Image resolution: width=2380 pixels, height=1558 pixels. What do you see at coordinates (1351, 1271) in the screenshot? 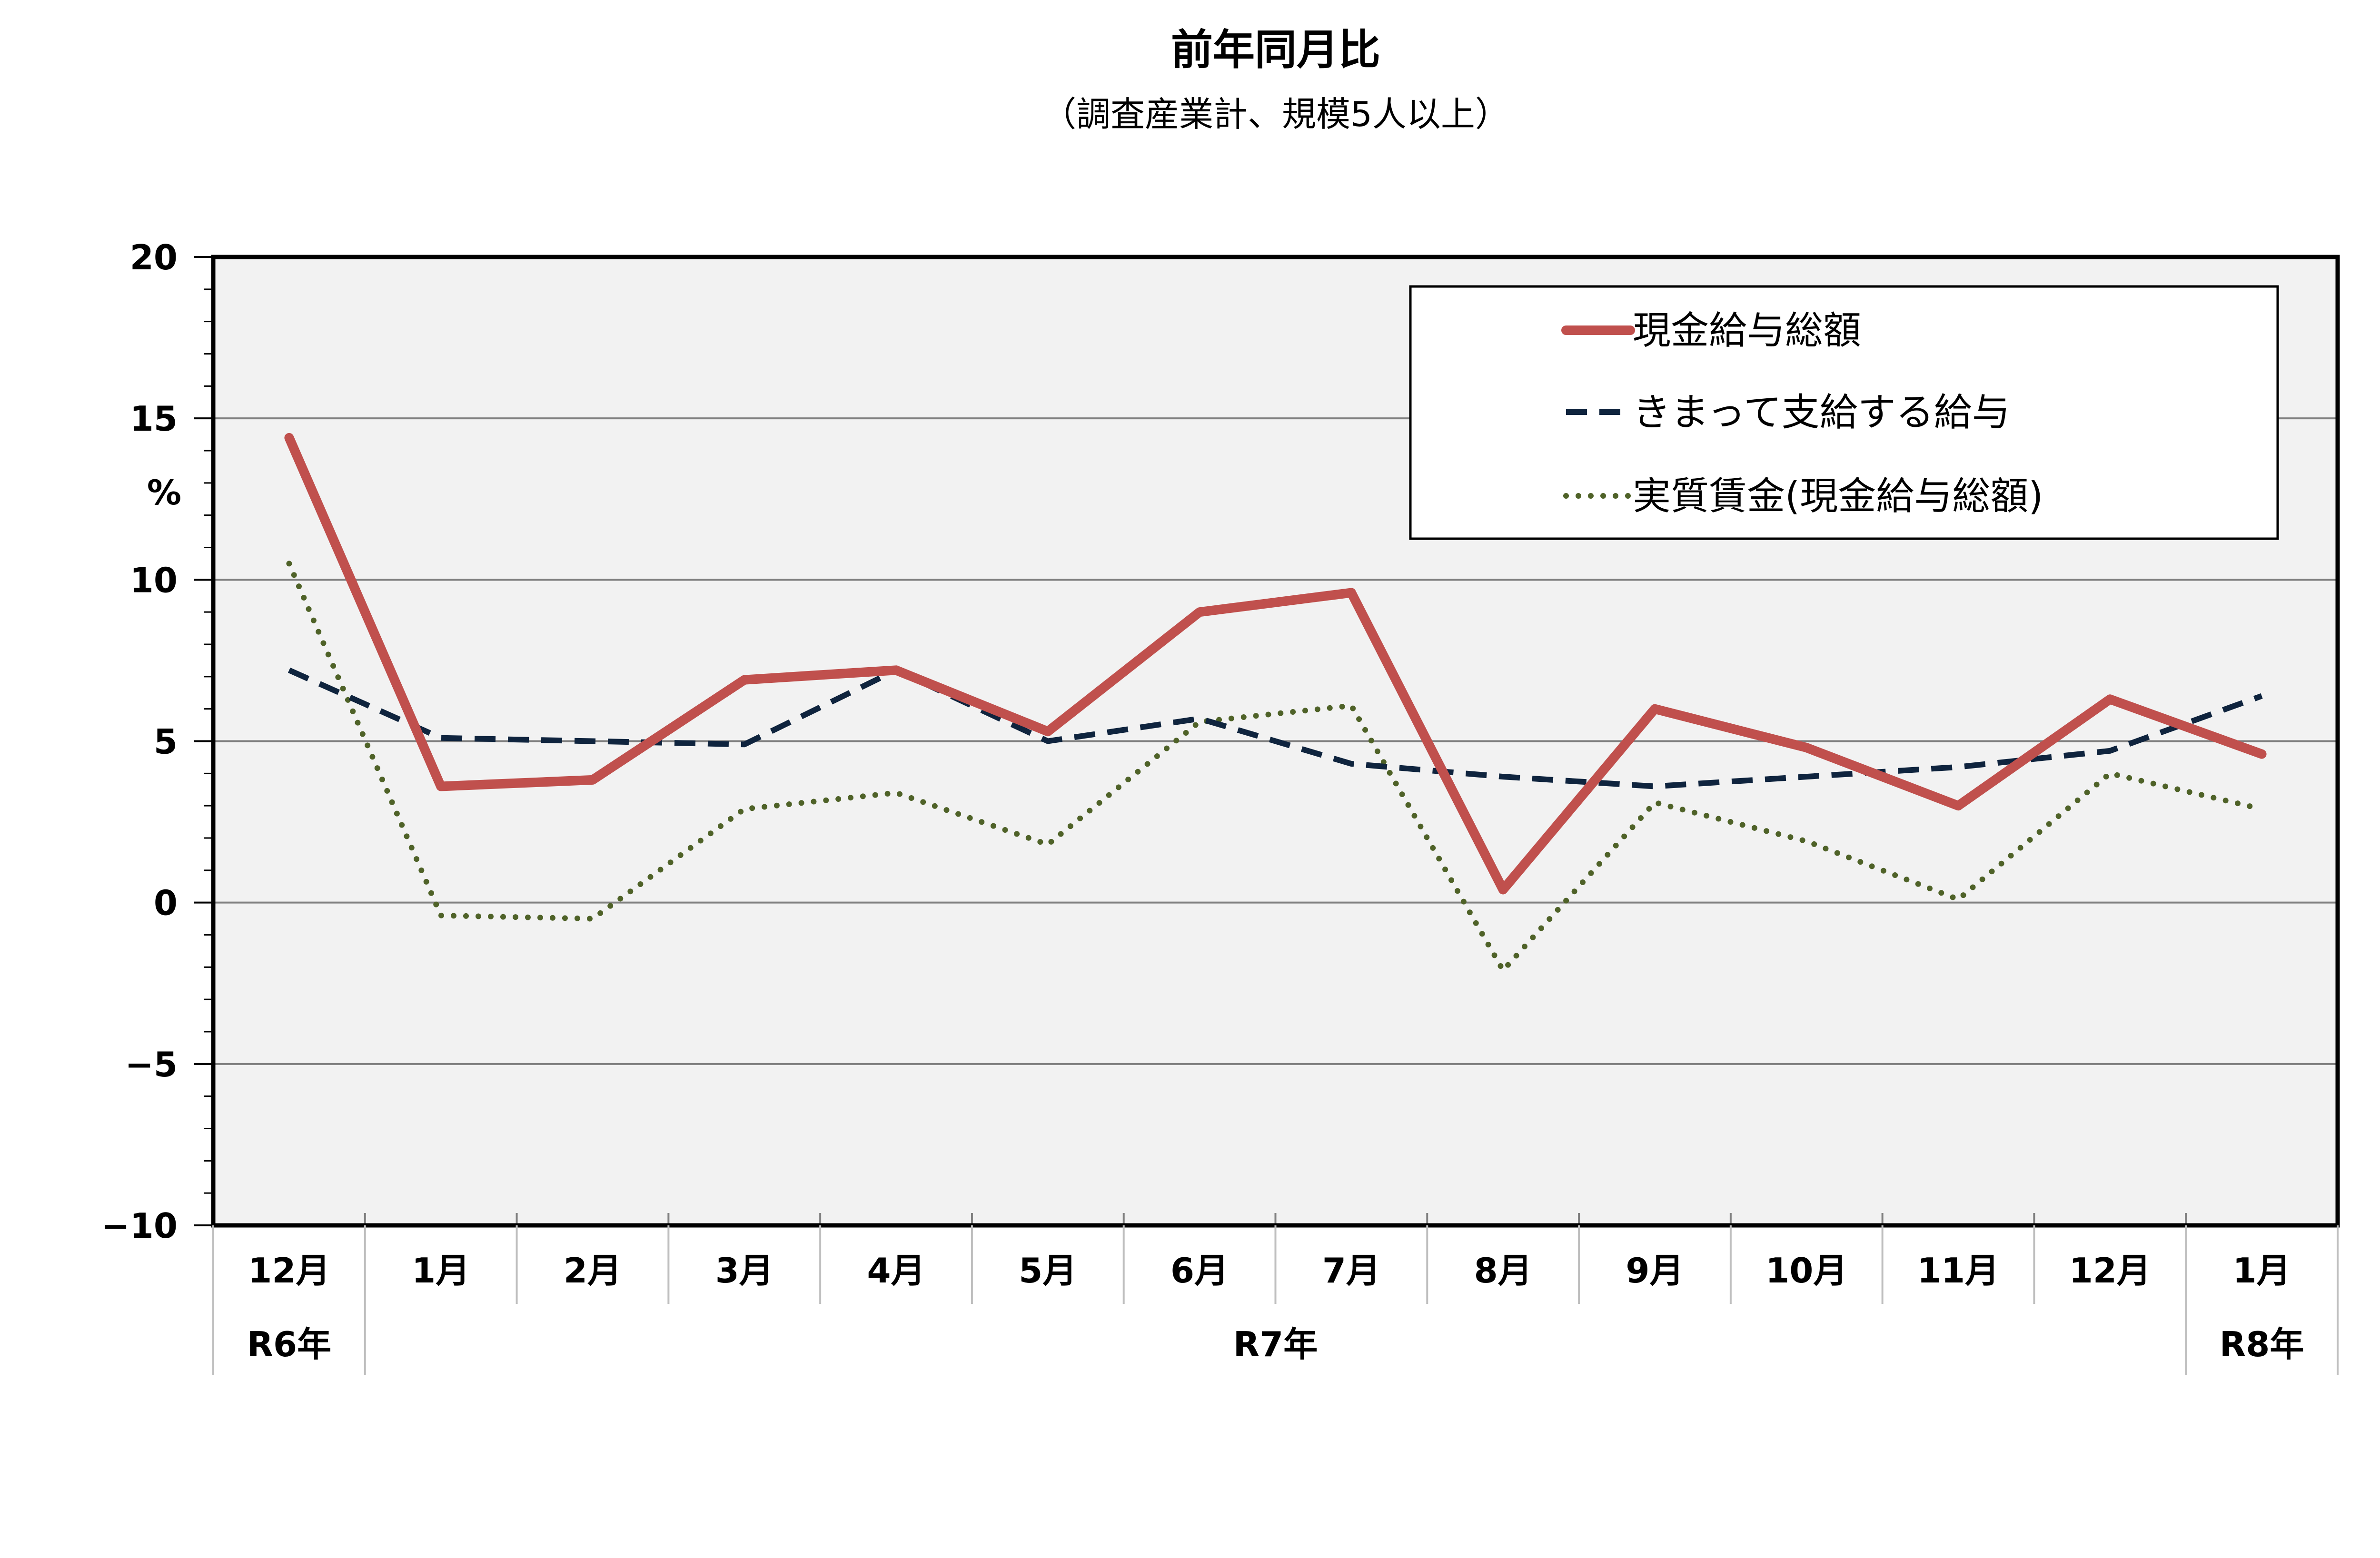
I see `x-tick-label: 7月` at bounding box center [1351, 1271].